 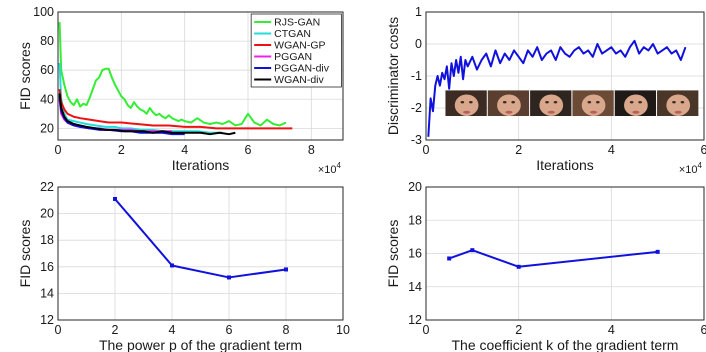 I want to click on legend-box, so click(x=296, y=50).